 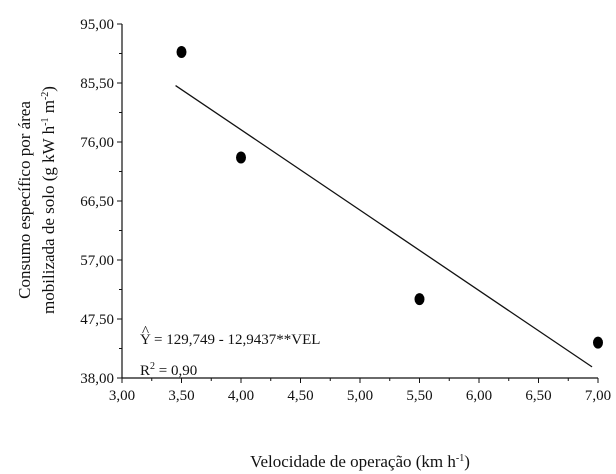 What do you see at coordinates (300, 396) in the screenshot?
I see `x-tick-label: 4,50` at bounding box center [300, 396].